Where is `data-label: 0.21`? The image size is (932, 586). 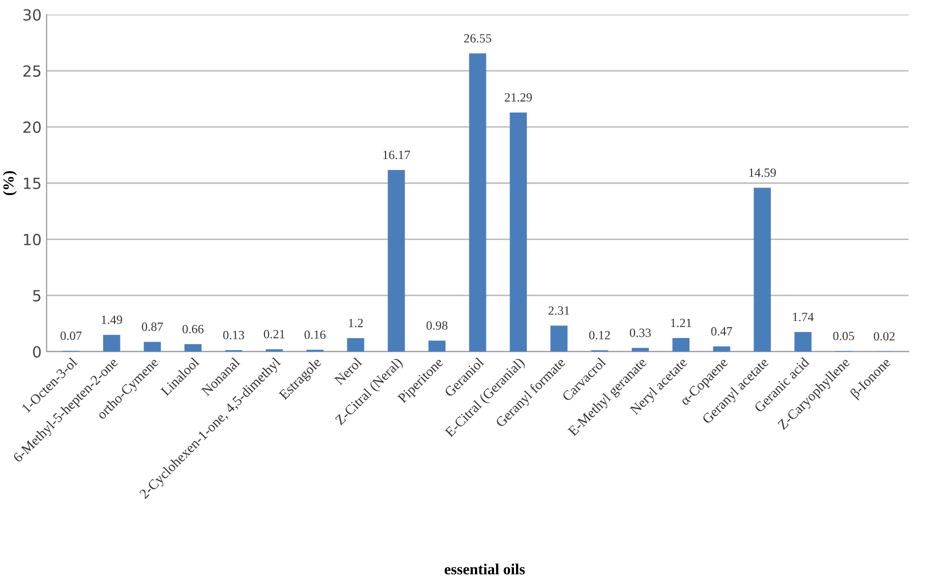 data-label: 0.21 is located at coordinates (274, 334).